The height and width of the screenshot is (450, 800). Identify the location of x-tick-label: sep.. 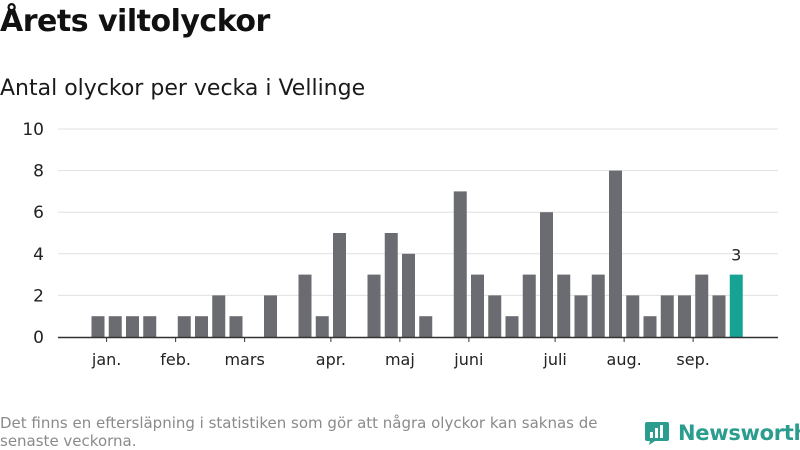
(692, 359).